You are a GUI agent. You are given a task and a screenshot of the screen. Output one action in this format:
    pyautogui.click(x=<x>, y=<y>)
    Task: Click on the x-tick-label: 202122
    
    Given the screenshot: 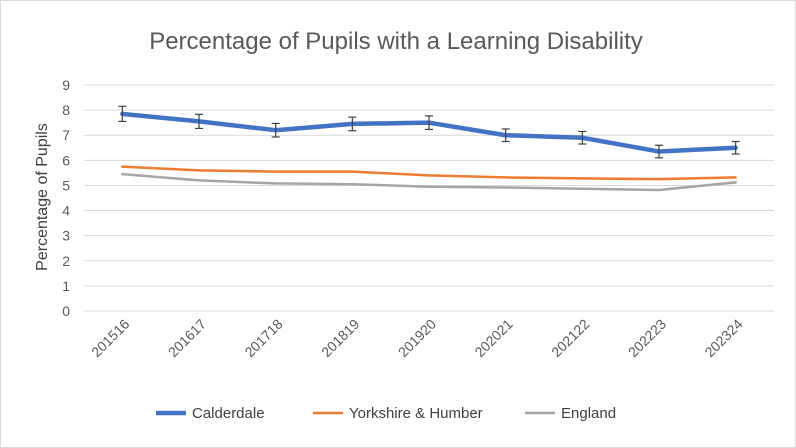 What is the action you would take?
    pyautogui.click(x=570, y=338)
    